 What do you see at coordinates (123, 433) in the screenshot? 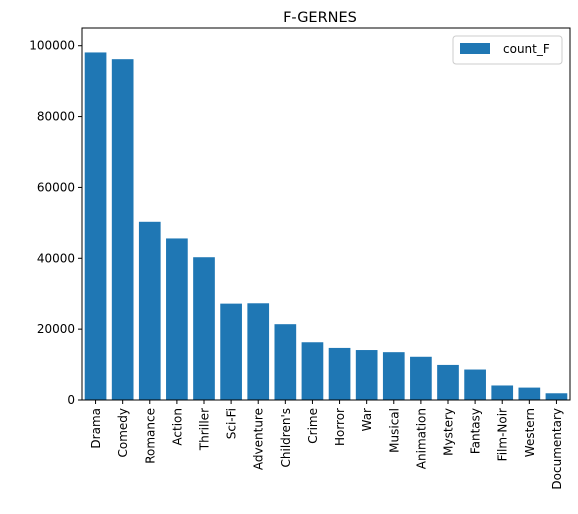
I see `x-tick-label: Comedy` at bounding box center [123, 433].